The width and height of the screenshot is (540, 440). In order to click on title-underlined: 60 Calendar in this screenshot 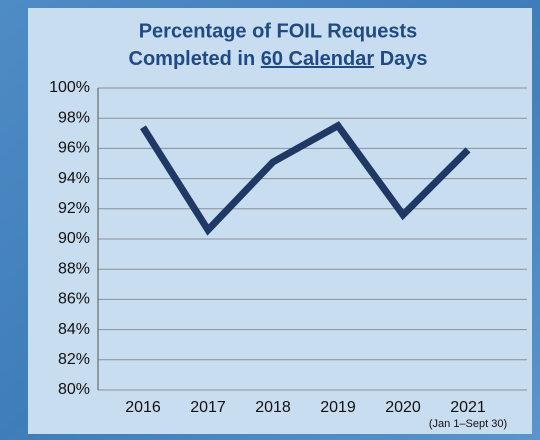, I will do `click(318, 59)`.